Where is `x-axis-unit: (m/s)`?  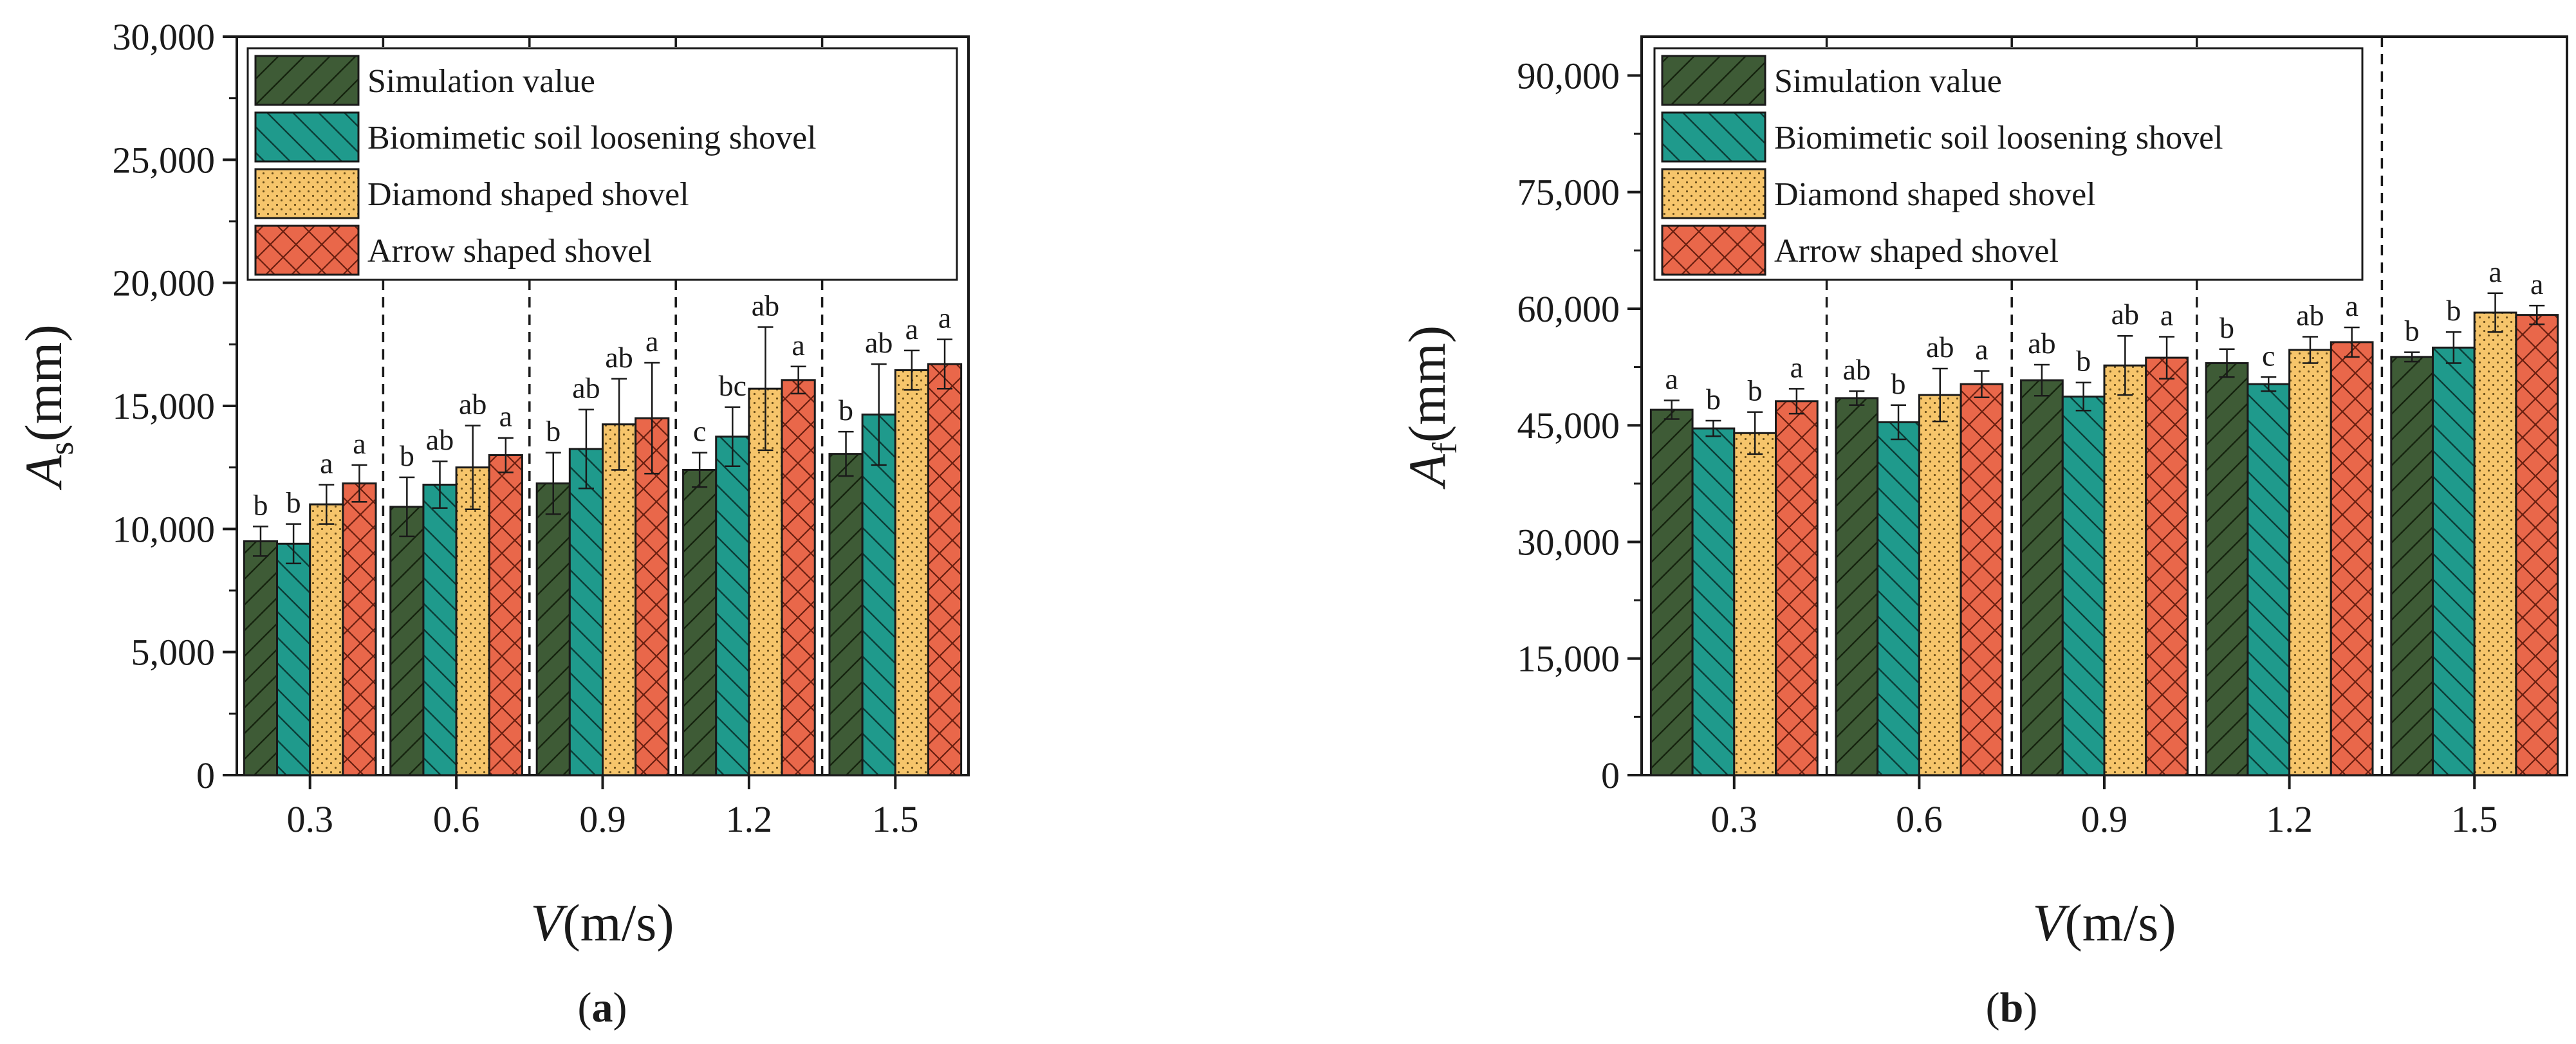 x-axis-unit: (m/s) is located at coordinates (618, 922).